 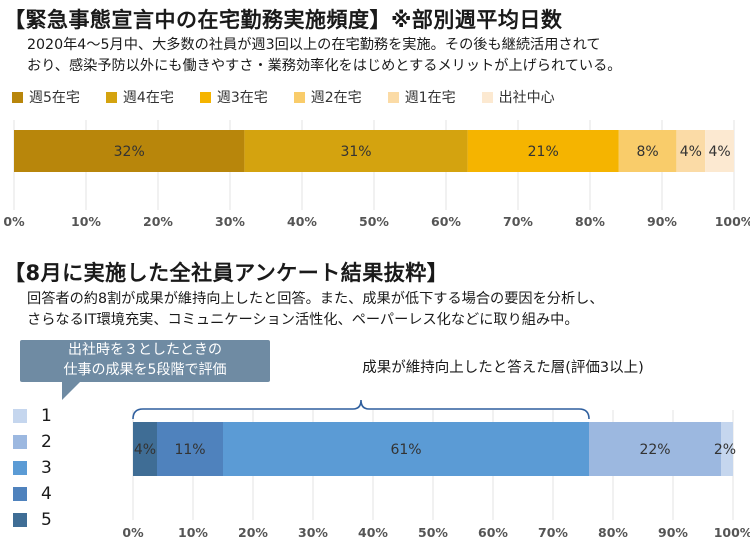 What do you see at coordinates (673, 532) in the screenshot?
I see `chart2-tick-label: 90%` at bounding box center [673, 532].